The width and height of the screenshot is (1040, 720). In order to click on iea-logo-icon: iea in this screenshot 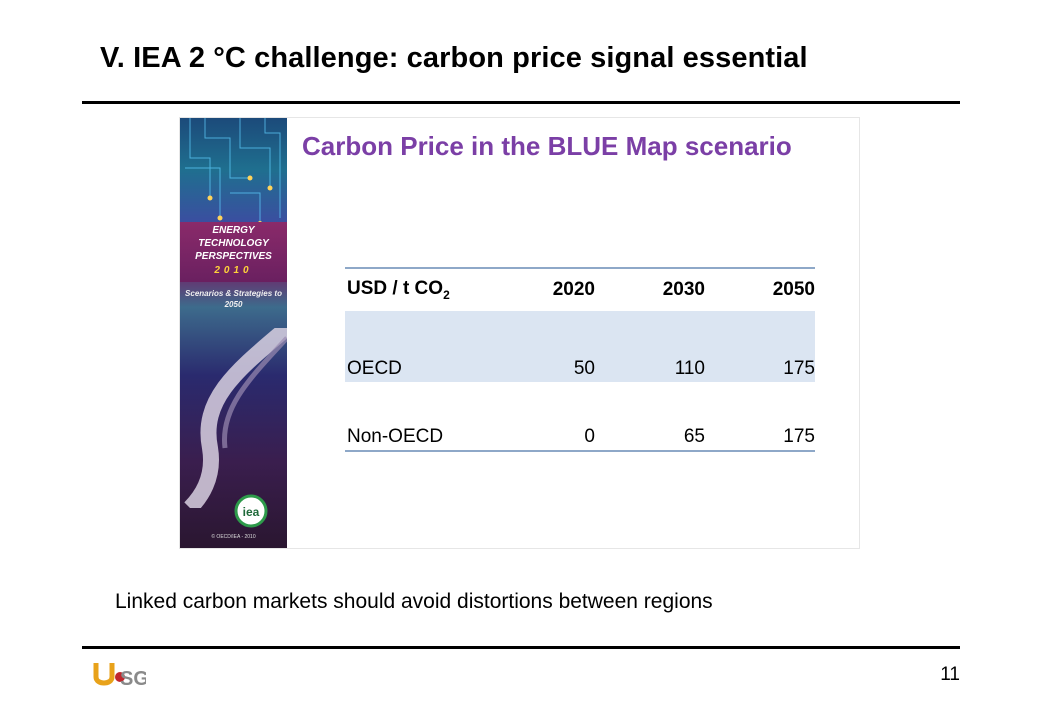, I will do `click(251, 511)`.